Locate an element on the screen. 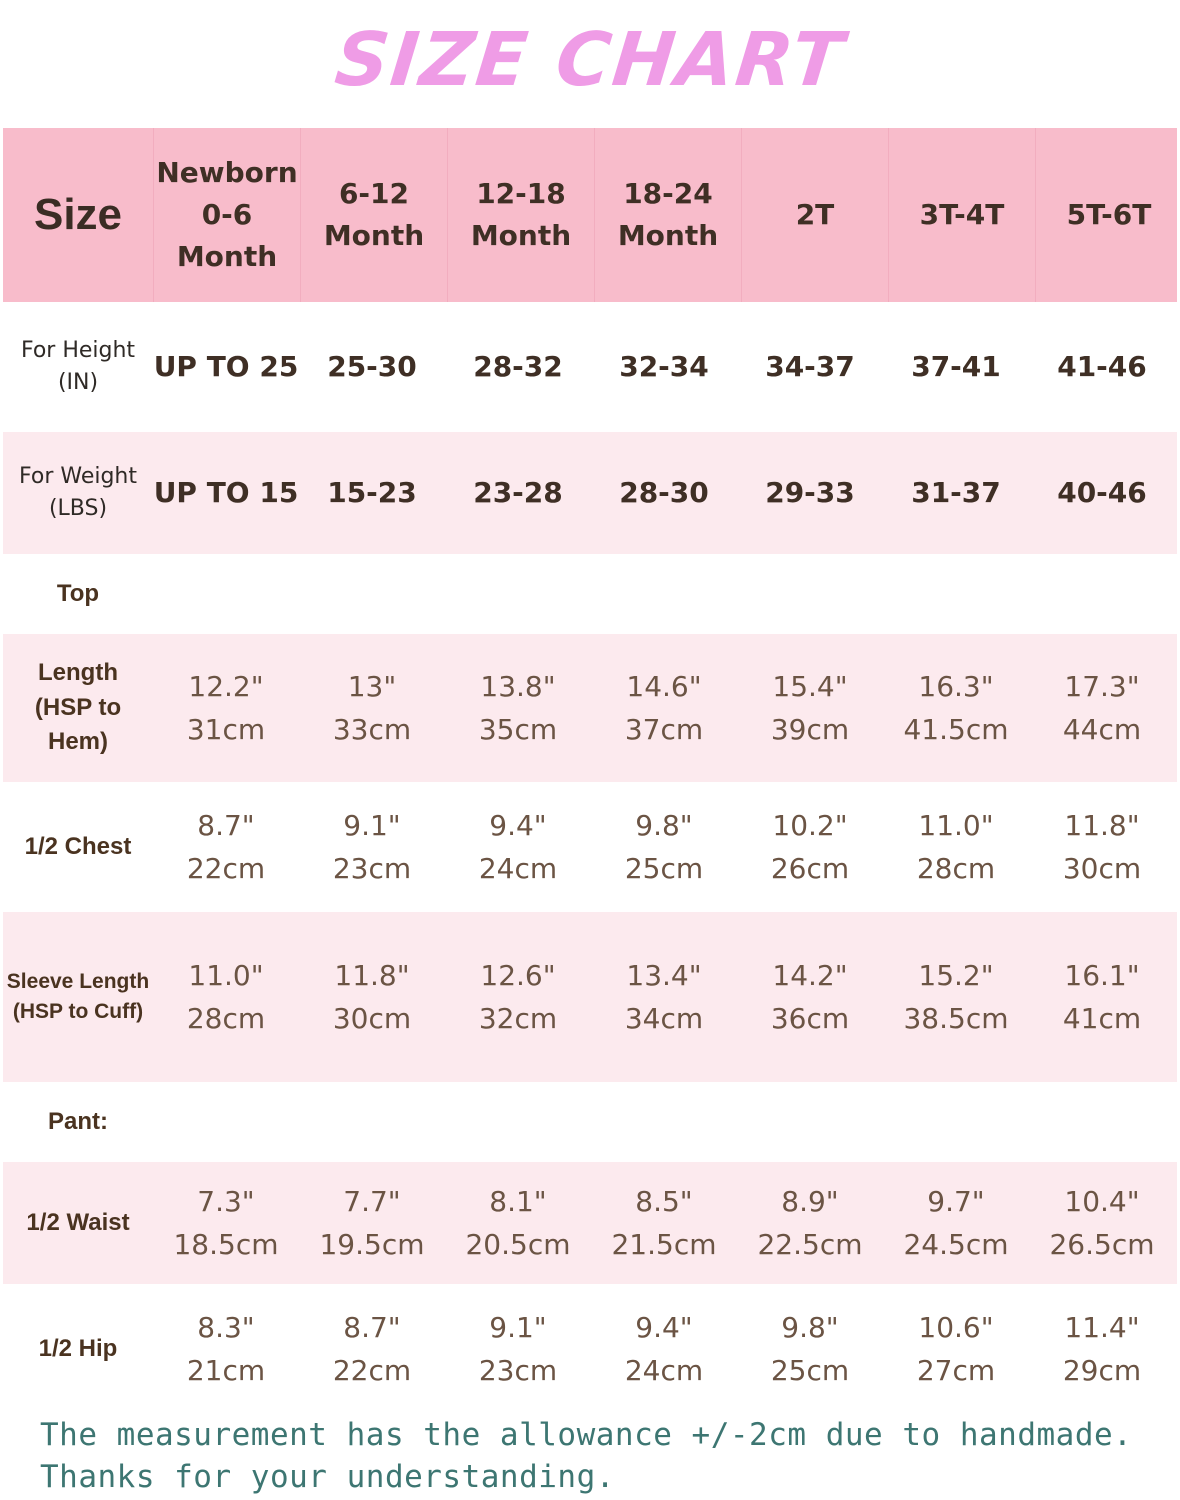 The height and width of the screenshot is (1500, 1180). section-label-top: Top is located at coordinates (78, 593).